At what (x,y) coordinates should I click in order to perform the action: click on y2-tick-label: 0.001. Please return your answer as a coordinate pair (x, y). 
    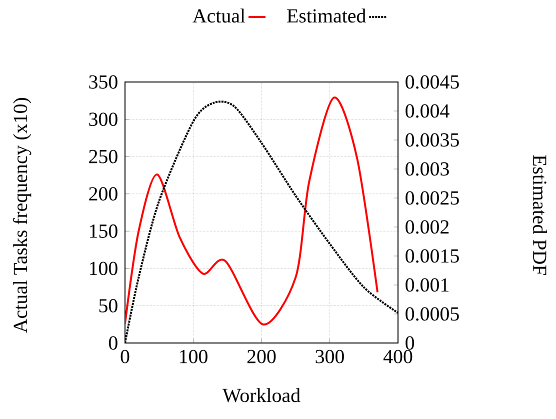
    Looking at the image, I should click on (427, 285).